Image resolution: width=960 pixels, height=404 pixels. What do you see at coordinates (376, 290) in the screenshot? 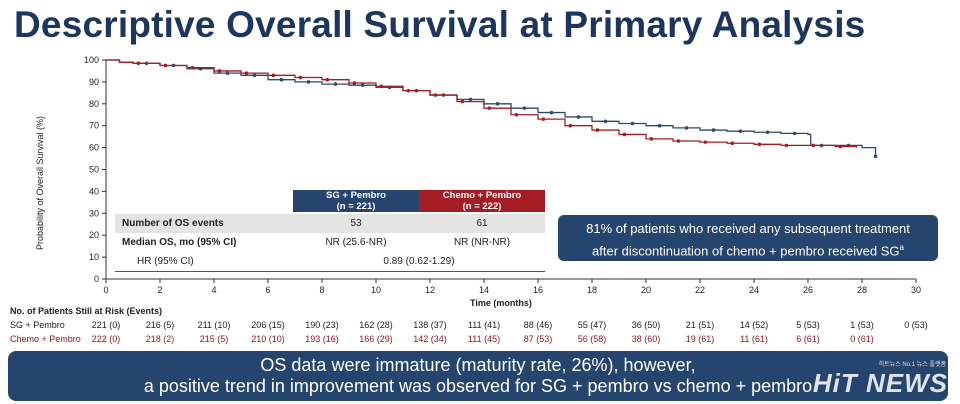
I see `x-tick-label: 10` at bounding box center [376, 290].